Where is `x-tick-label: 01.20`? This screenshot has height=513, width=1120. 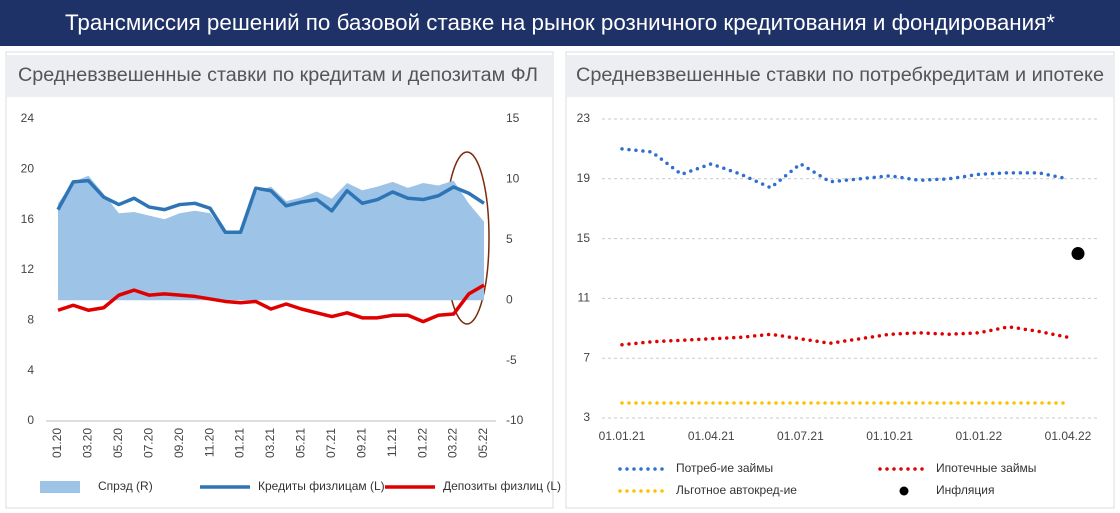
x-tick-label: 01.20 is located at coordinates (57, 443).